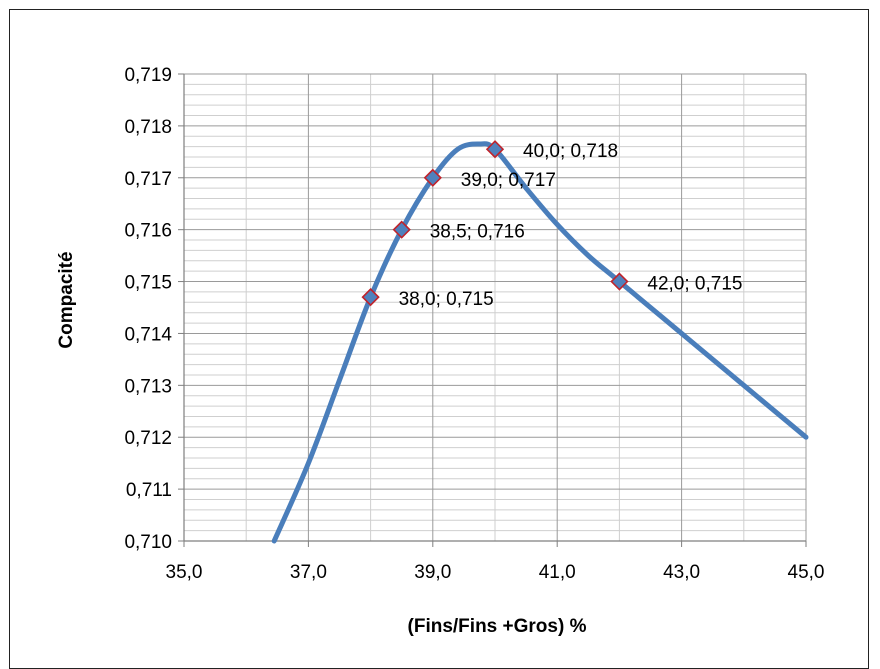  What do you see at coordinates (148, 386) in the screenshot?
I see `y-tick-label: 0,713` at bounding box center [148, 386].